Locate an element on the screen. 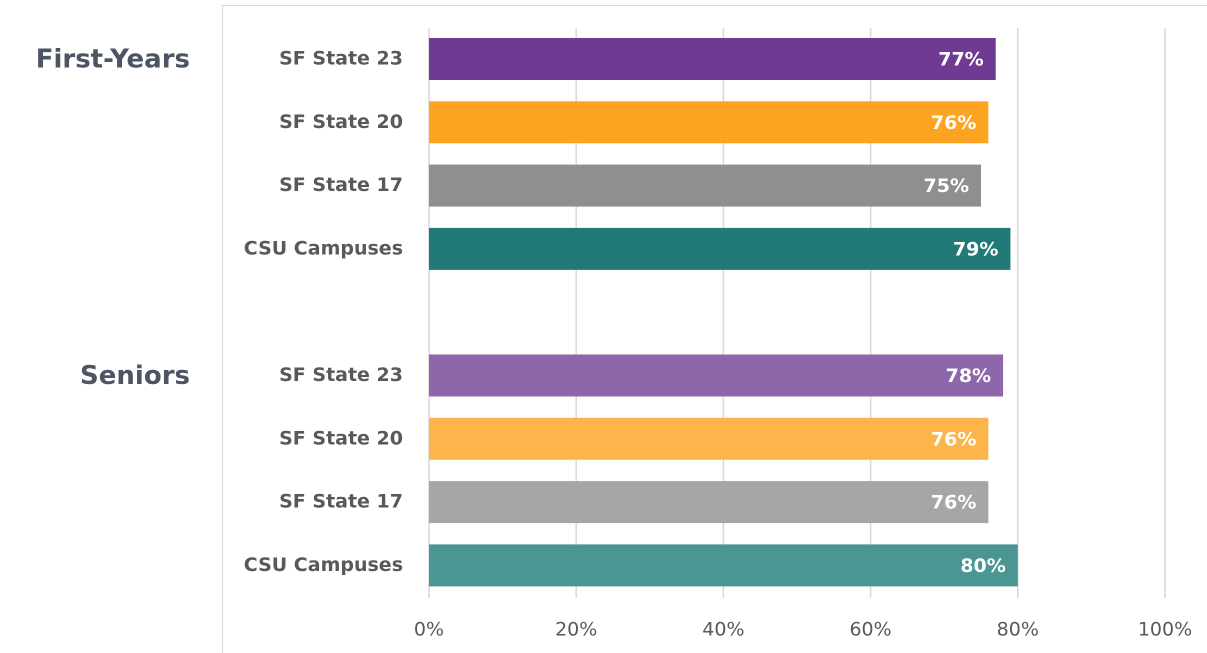  value-label: 78% is located at coordinates (968, 376).